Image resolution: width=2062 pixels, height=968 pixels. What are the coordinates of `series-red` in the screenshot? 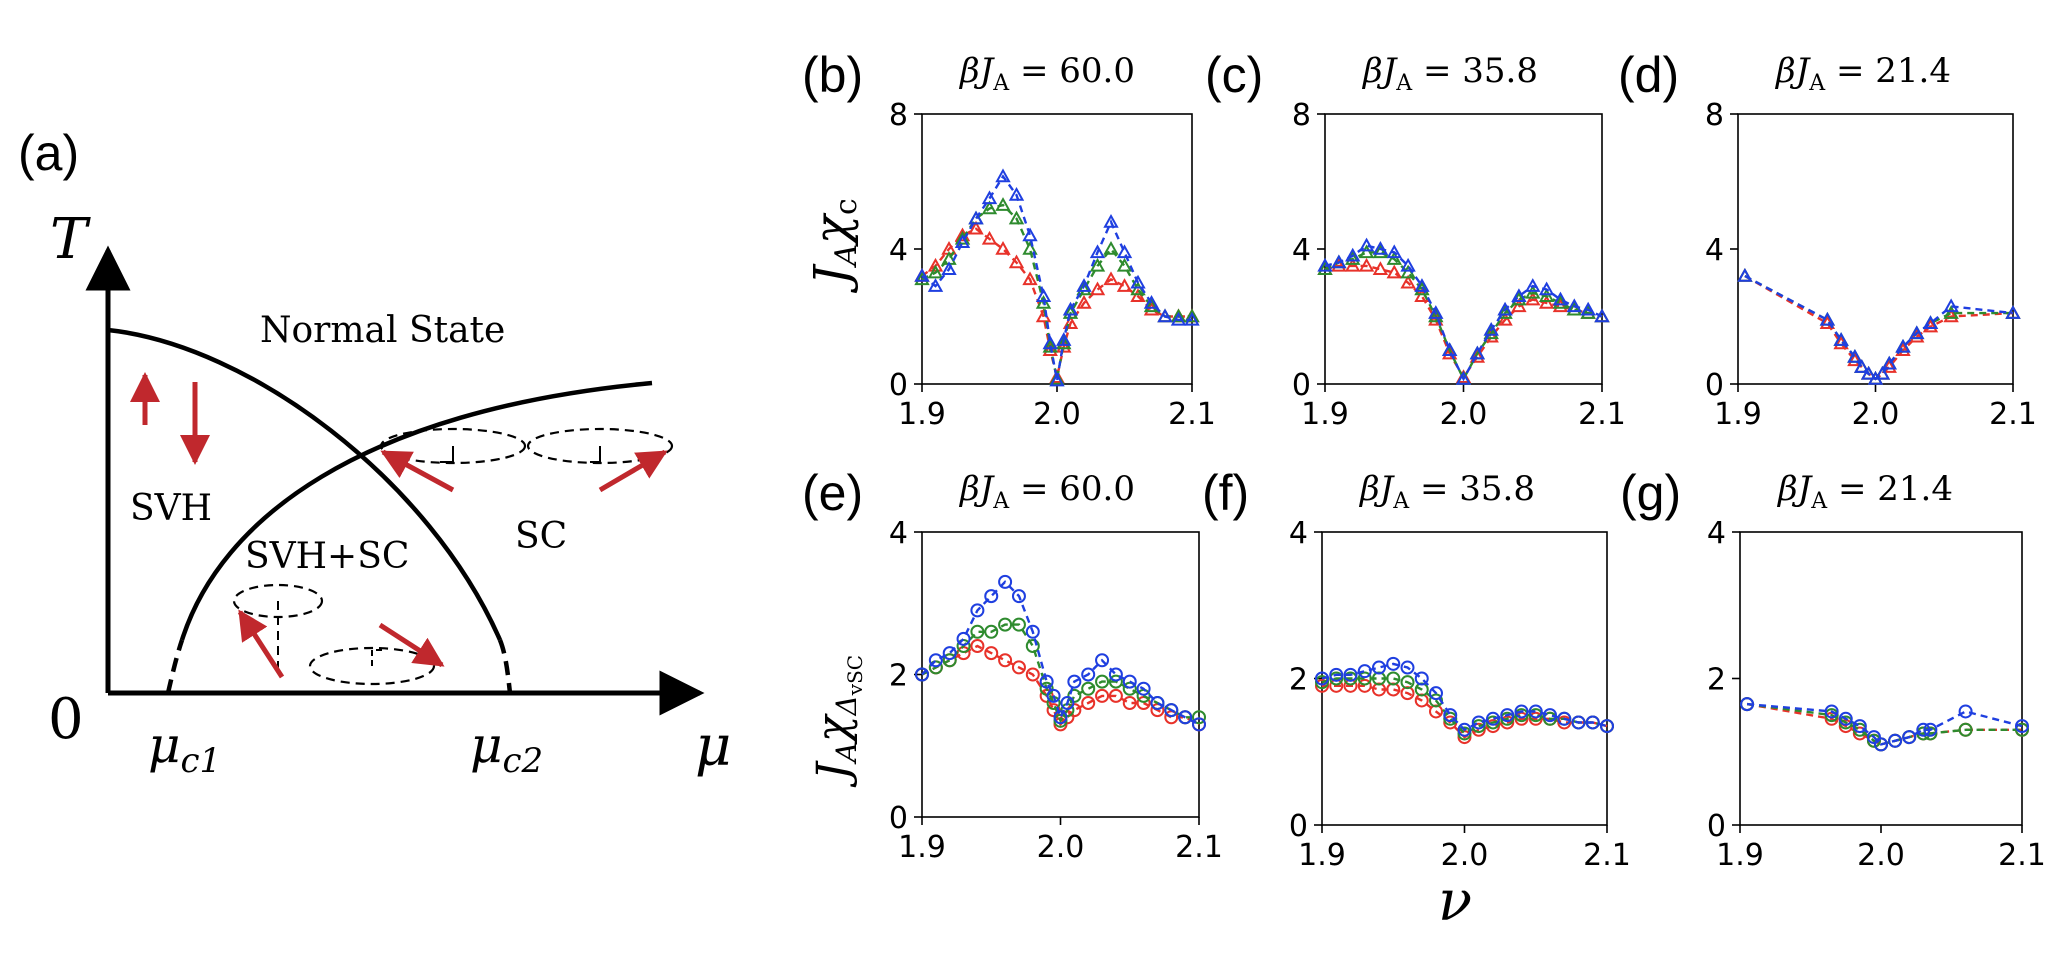 It's located at (1463, 320).